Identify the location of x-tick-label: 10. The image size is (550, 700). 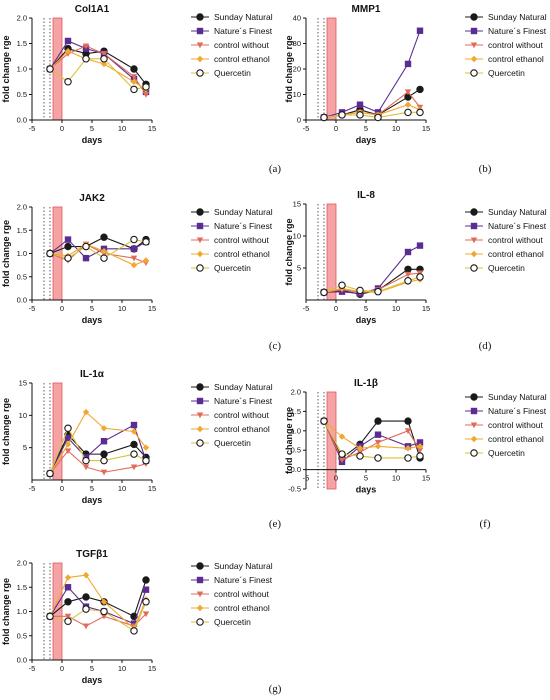
(396, 128).